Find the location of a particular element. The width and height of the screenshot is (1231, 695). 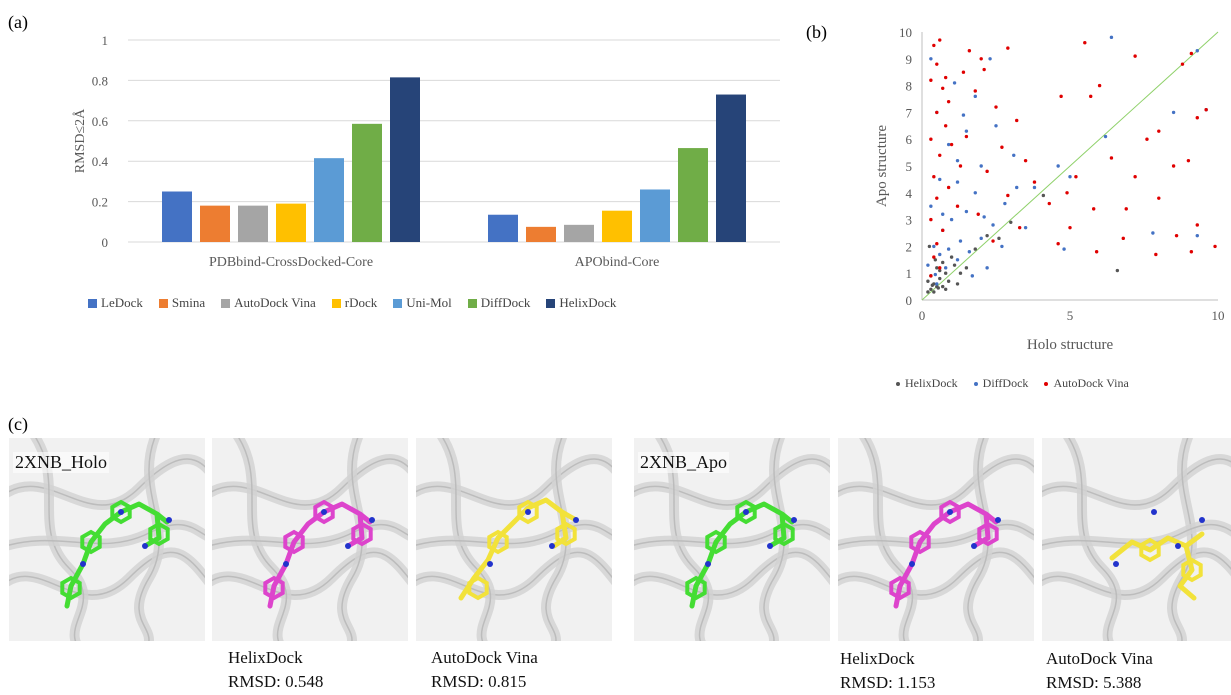

legend-item: rDock is located at coordinates (354, 303).